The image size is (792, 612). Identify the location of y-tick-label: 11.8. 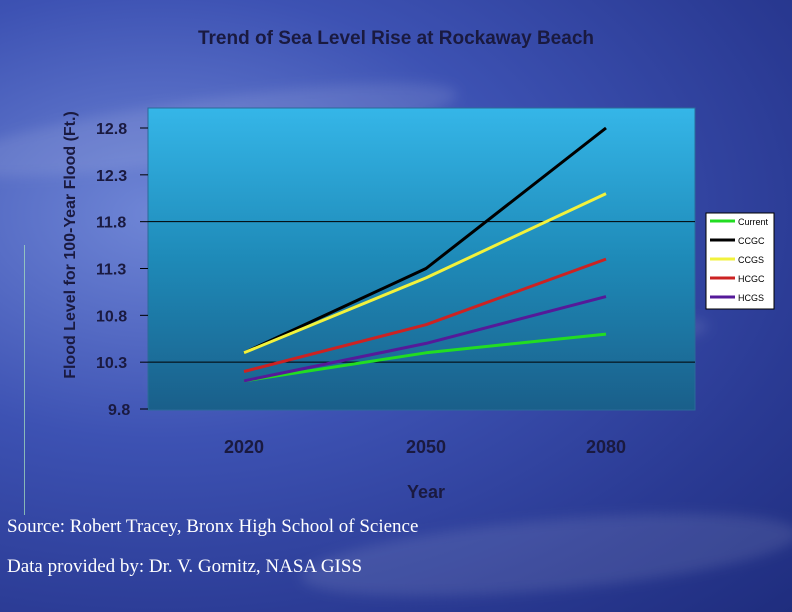
(111, 223).